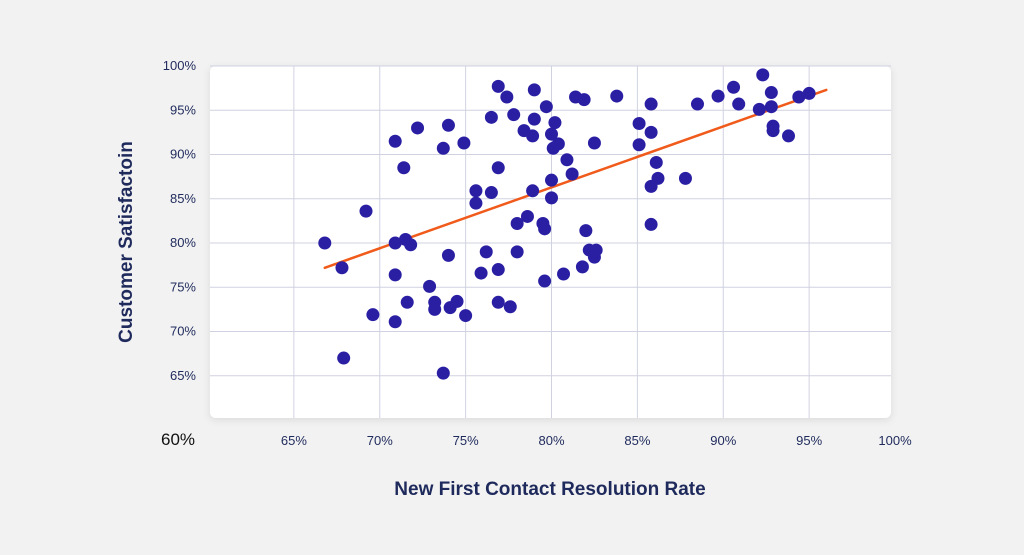 The width and height of the screenshot is (1024, 555). Describe the element at coordinates (380, 440) in the screenshot. I see `x-tick-label: 70%` at that location.